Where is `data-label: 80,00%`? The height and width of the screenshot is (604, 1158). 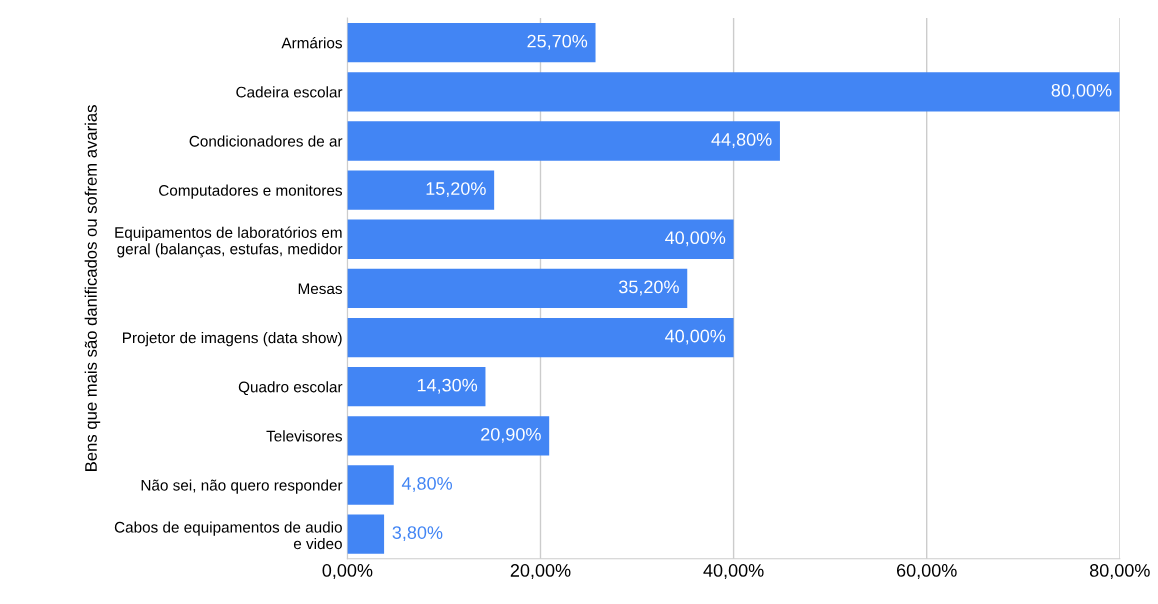
data-label: 80,00% is located at coordinates (1081, 91).